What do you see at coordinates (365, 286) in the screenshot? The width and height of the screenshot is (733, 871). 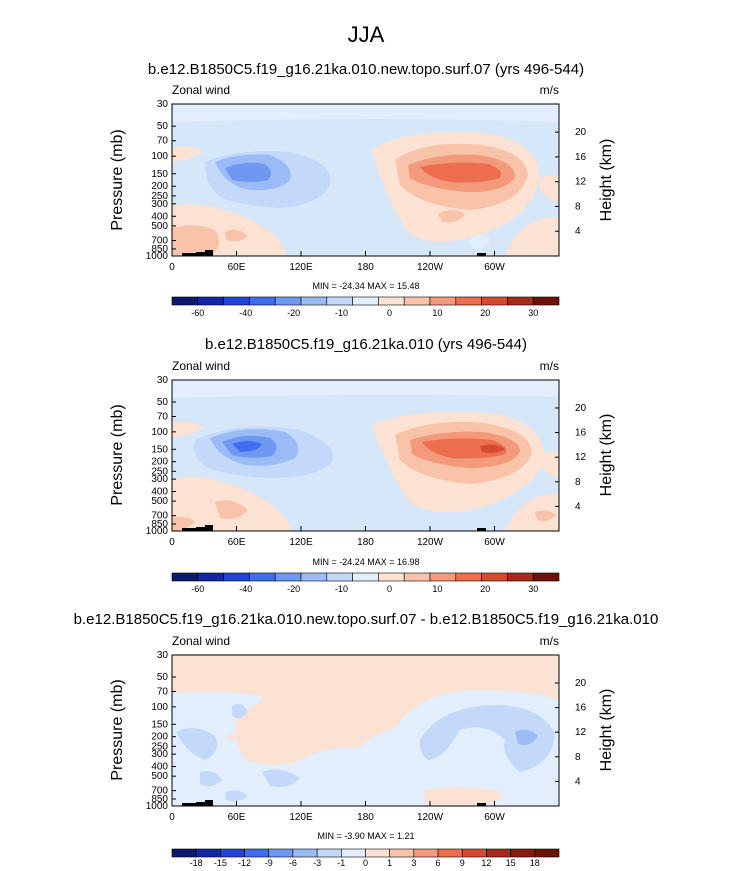 I see `panel-1-stats: MIN = -24.34 MAX = 15.48` at bounding box center [365, 286].